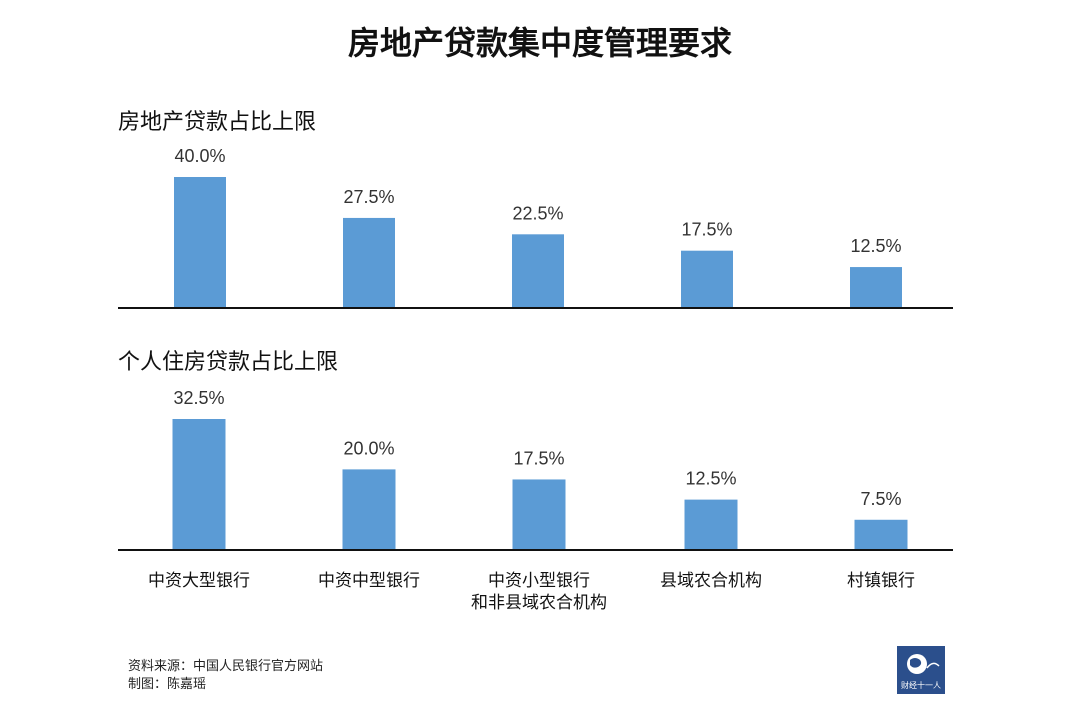 The width and height of the screenshot is (1080, 714). Describe the element at coordinates (199, 156) in the screenshot. I see `data-label-1-1: 40.0%` at that location.